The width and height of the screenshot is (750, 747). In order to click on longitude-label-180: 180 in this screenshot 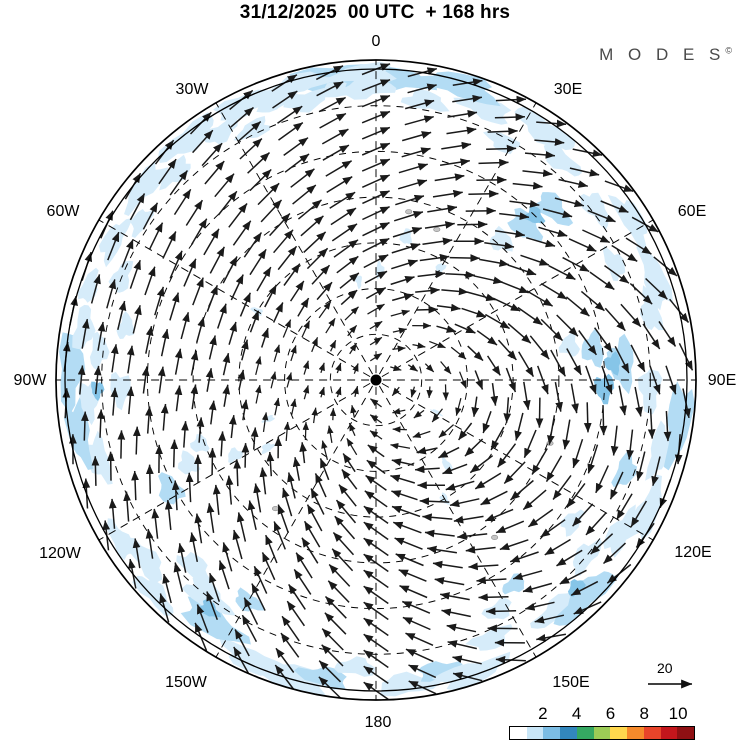, I will do `click(378, 722)`.